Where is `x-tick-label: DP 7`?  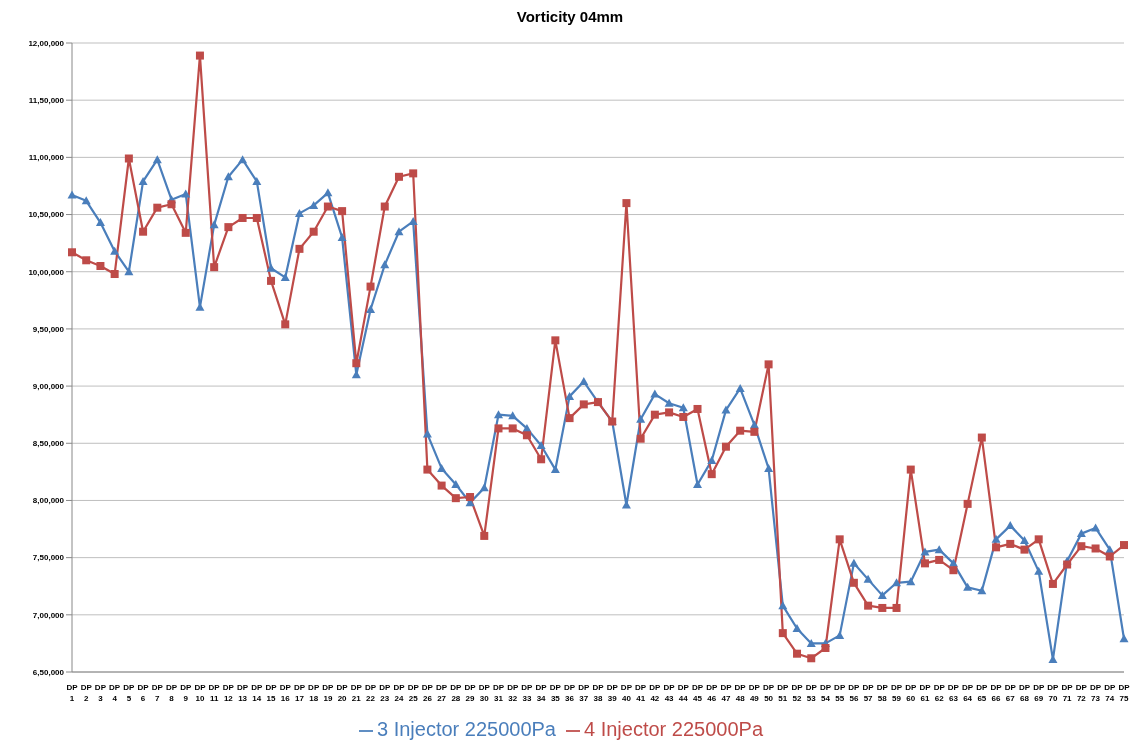 x-tick-label: DP 7 is located at coordinates (157, 693).